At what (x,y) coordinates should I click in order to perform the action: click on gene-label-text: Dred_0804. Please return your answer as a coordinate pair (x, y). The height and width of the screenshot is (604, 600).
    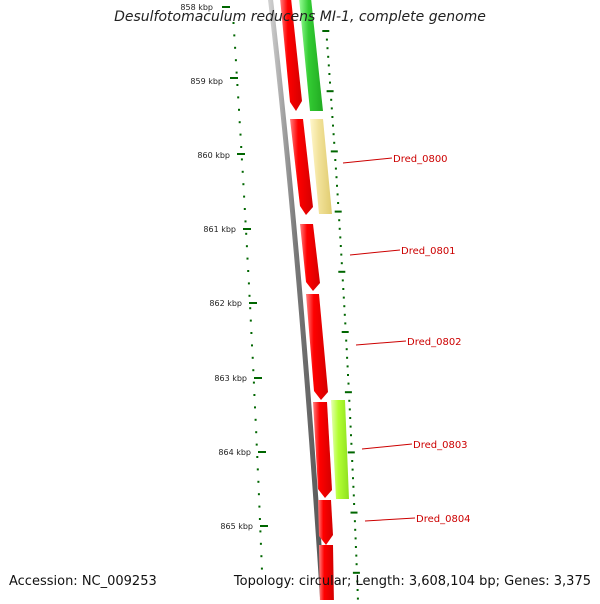
    Looking at the image, I should click on (443, 519).